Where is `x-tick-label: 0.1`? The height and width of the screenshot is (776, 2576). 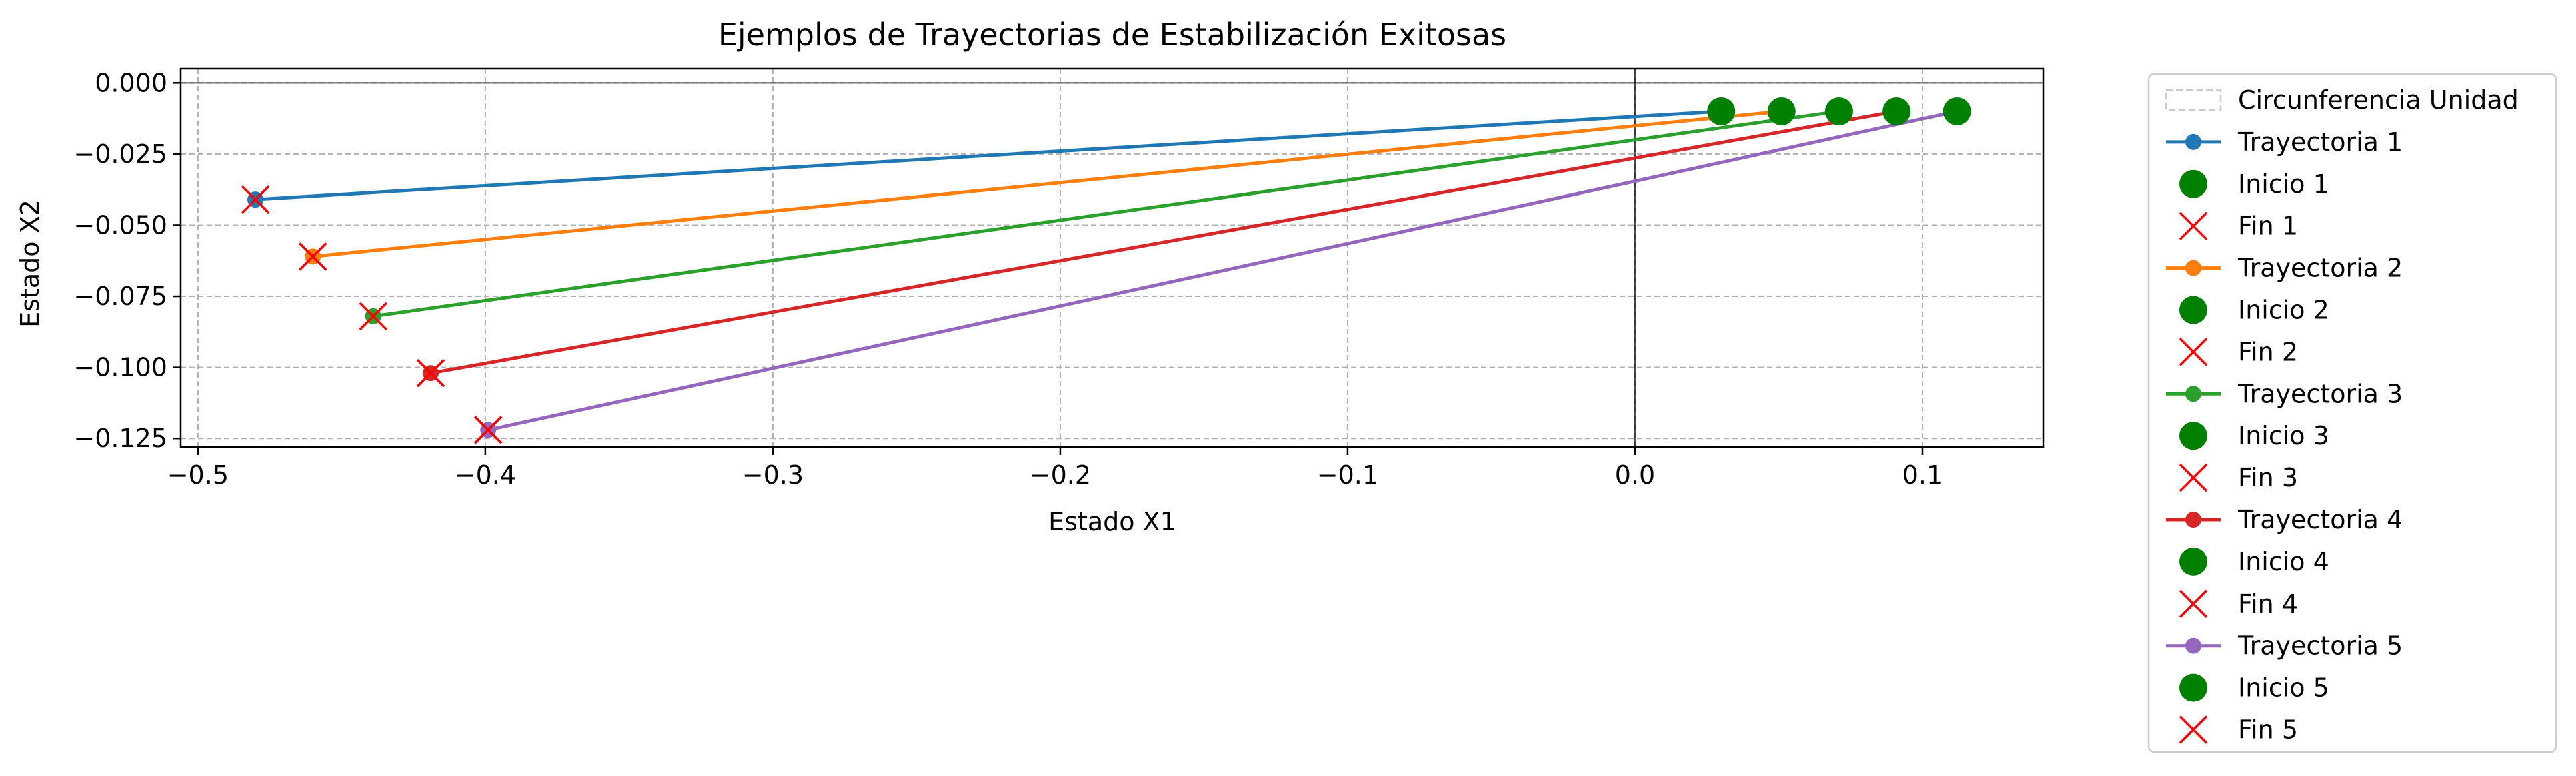 x-tick-label: 0.1 is located at coordinates (1923, 475).